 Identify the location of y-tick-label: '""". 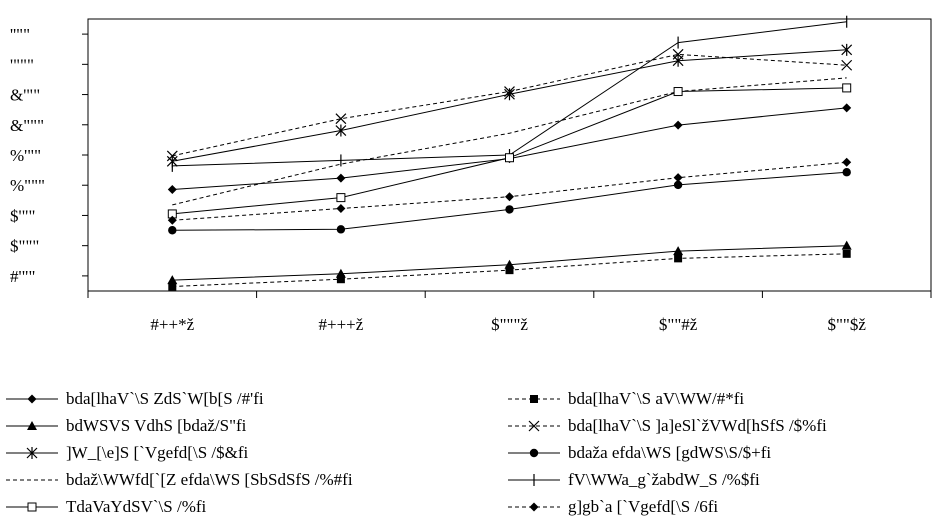
(22, 64).